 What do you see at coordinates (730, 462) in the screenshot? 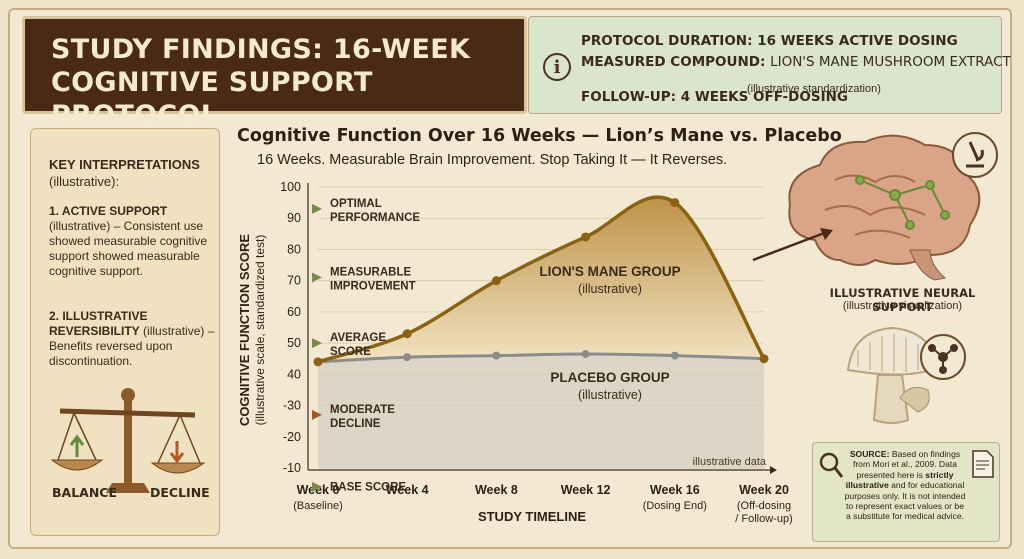
I see `illustrative-watermark: illustrative data` at bounding box center [730, 462].